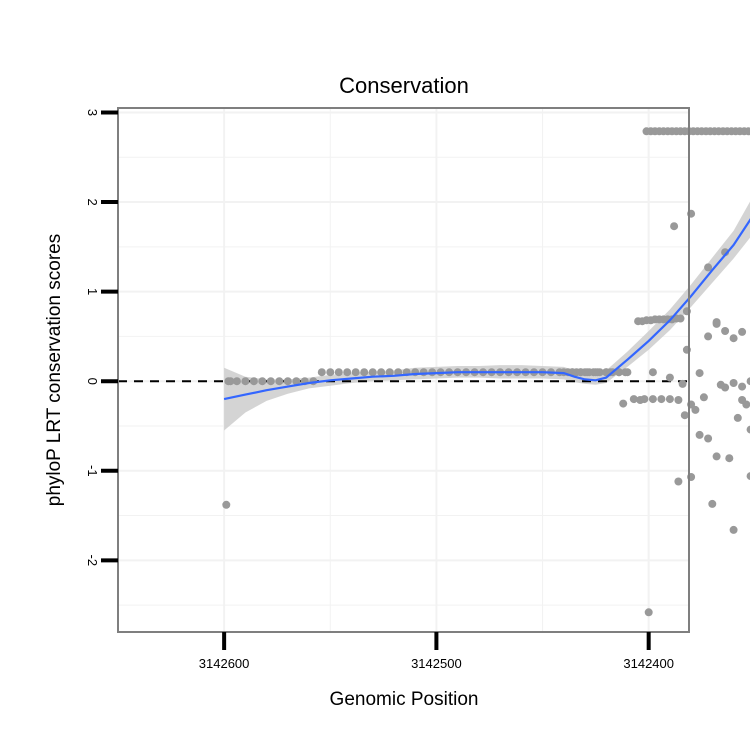  What do you see at coordinates (404, 85) in the screenshot?
I see `chart-title: Conservation` at bounding box center [404, 85].